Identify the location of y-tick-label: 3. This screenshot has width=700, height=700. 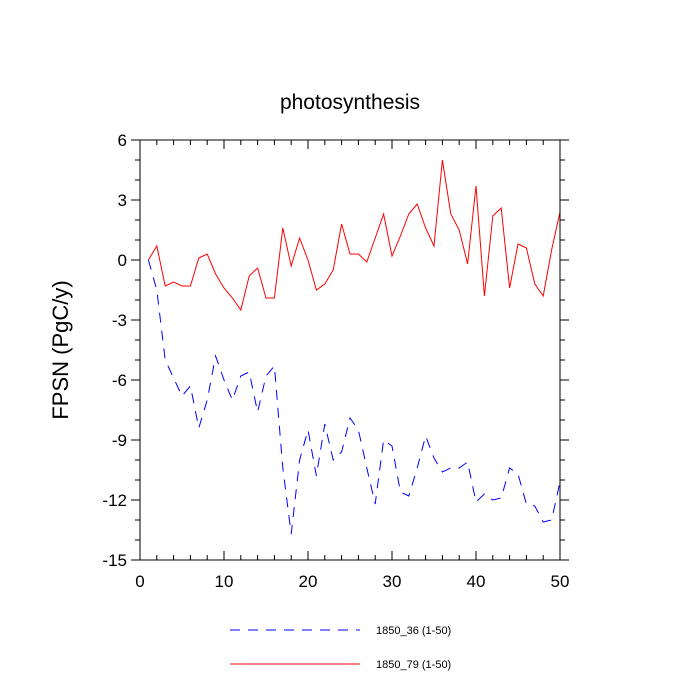
(122, 200).